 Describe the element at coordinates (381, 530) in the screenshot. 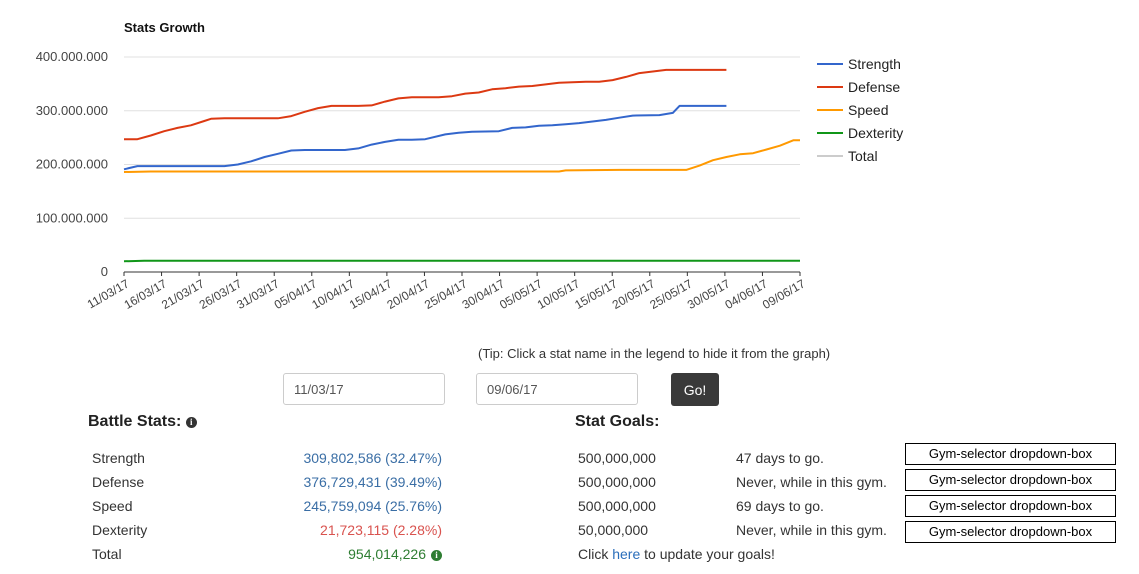

I see `battle-stat-value: 21,723,115 (2.28%)` at that location.